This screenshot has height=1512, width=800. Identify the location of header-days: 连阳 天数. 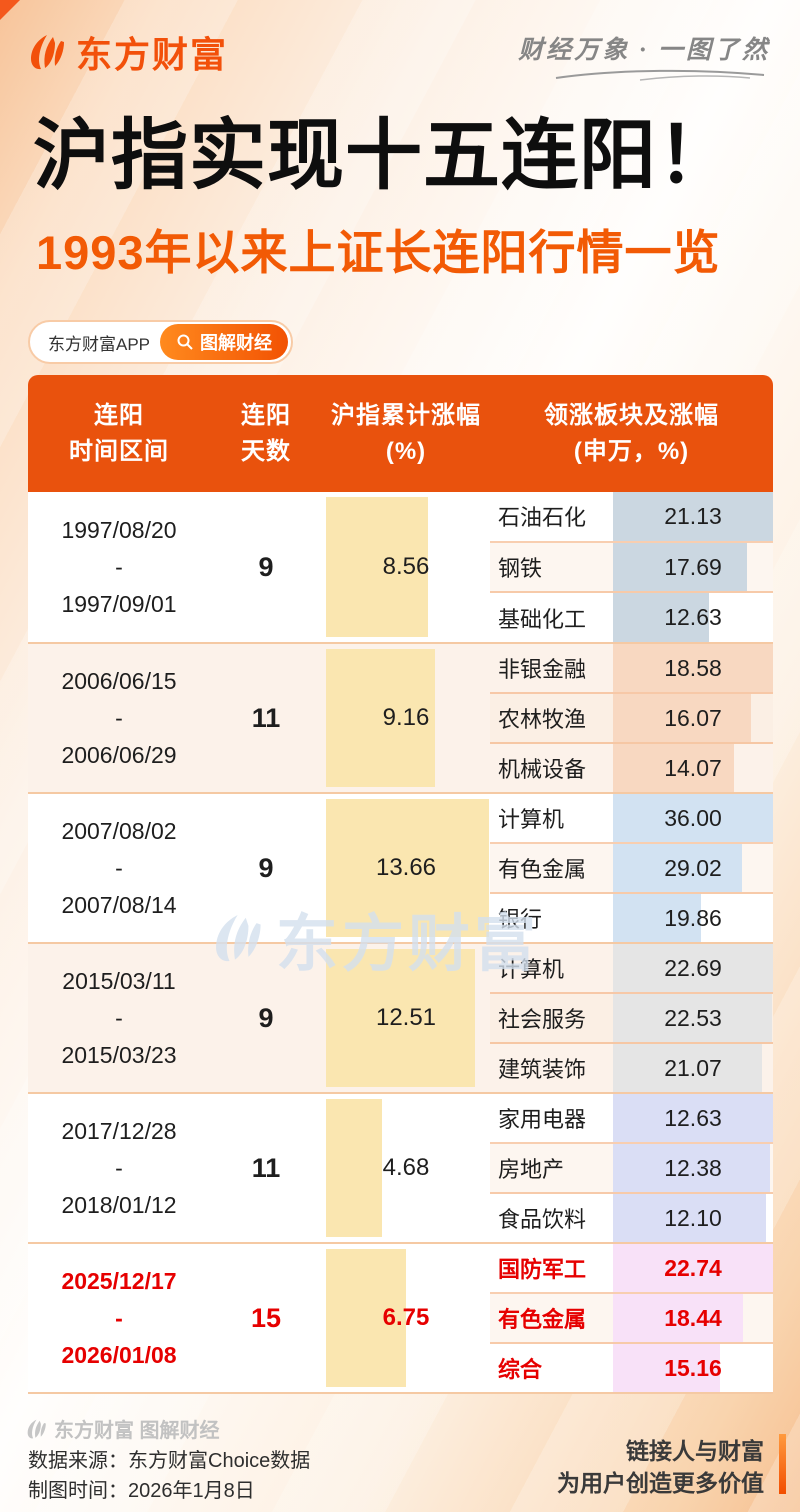
(266, 433).